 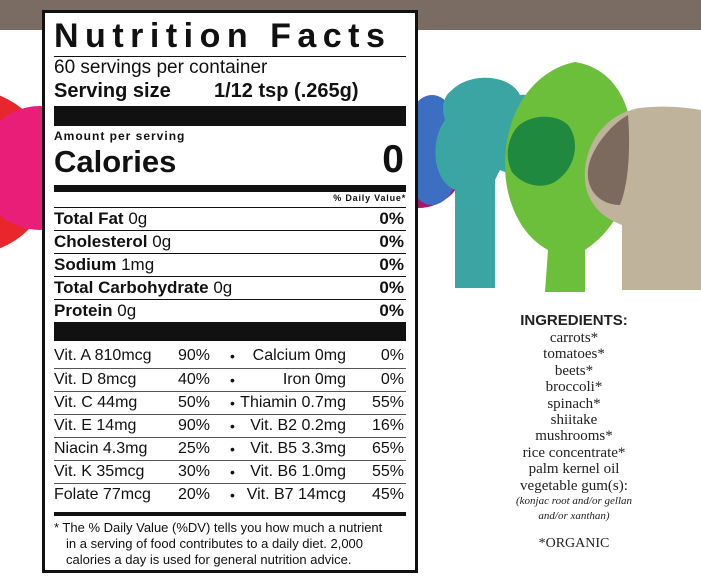 I want to click on vitamin-b-name: Iron 0mg, so click(x=314, y=379).